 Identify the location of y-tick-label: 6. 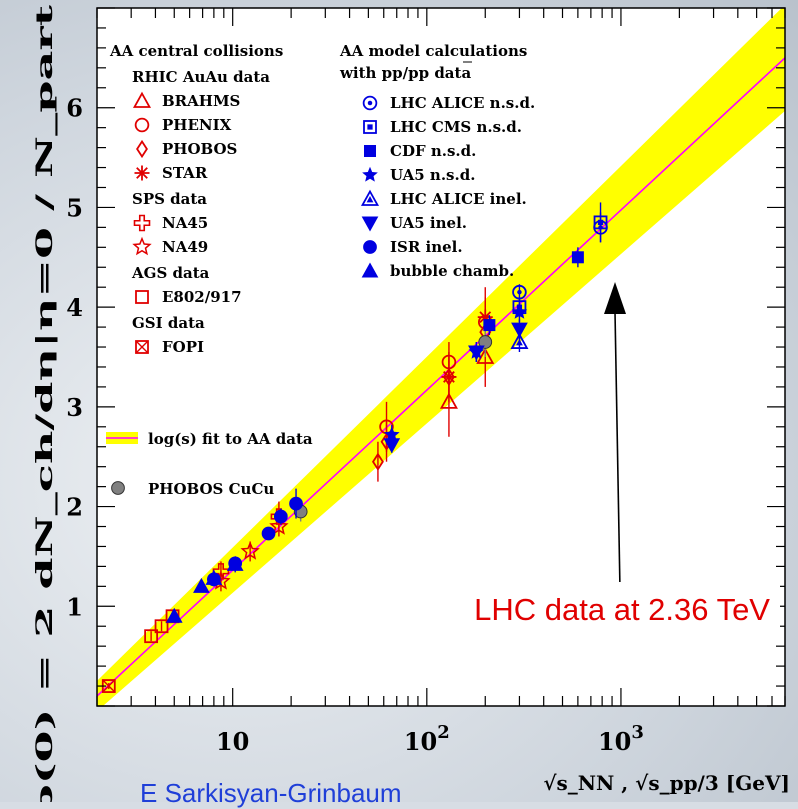
(74, 108).